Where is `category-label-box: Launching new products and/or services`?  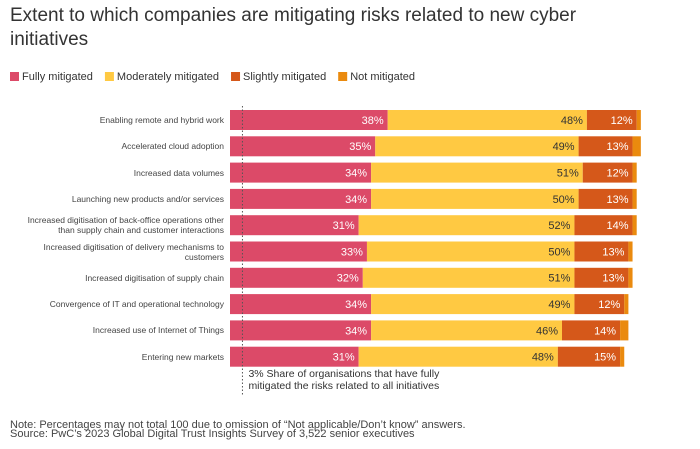 category-label-box: Launching new products and/or services is located at coordinates (117, 199).